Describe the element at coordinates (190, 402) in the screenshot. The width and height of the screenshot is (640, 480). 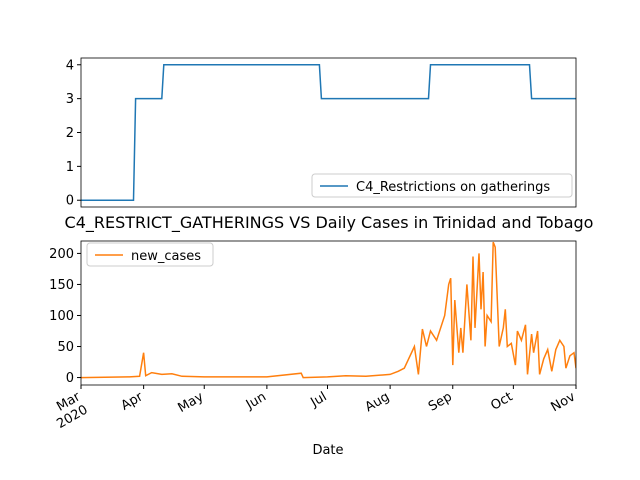
I see `x-tick-label: May` at that location.